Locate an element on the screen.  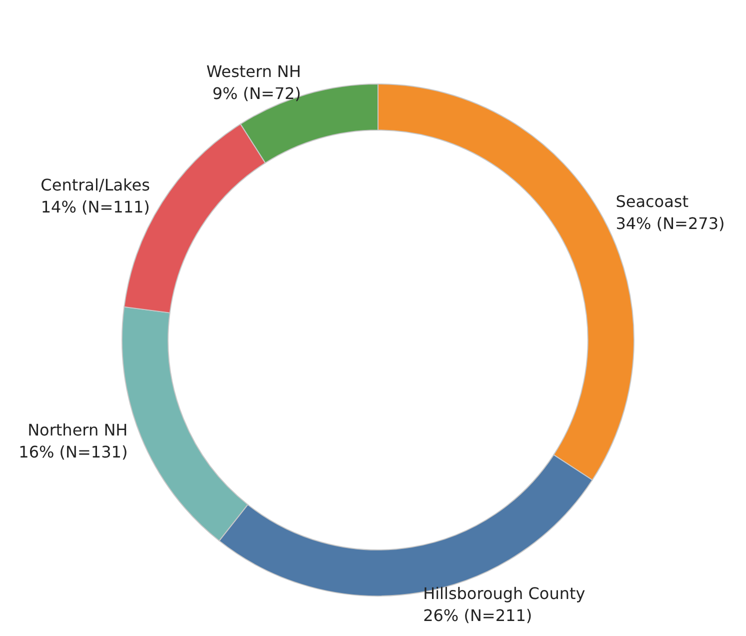
data-label: 14% (N=111) is located at coordinates (95, 207).